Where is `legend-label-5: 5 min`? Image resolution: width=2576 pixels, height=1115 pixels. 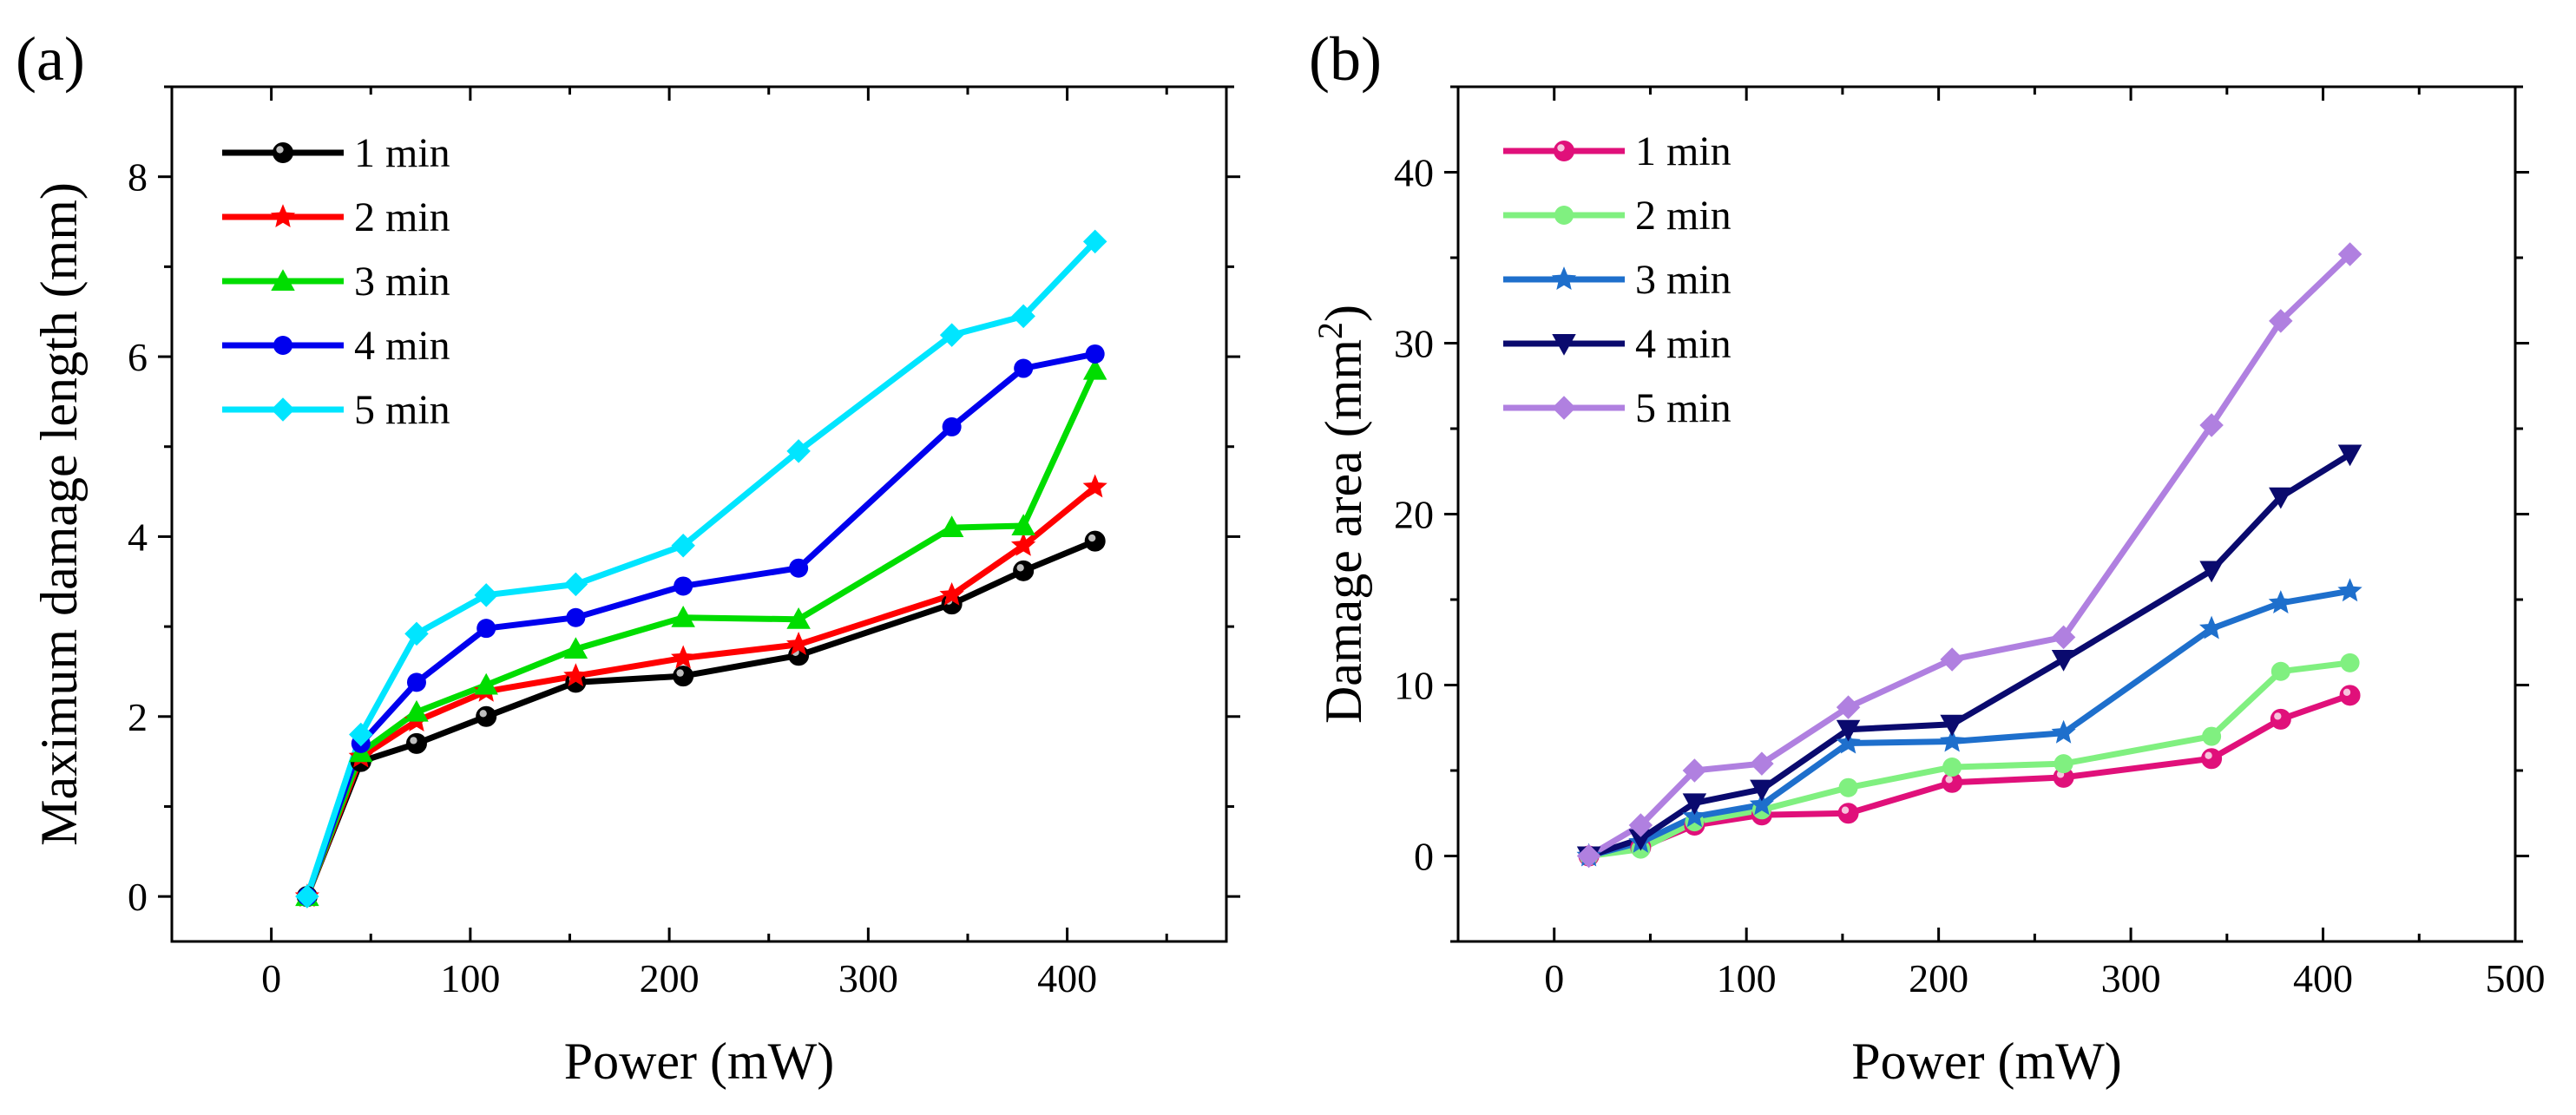
legend-label-5: 5 min is located at coordinates (1684, 408).